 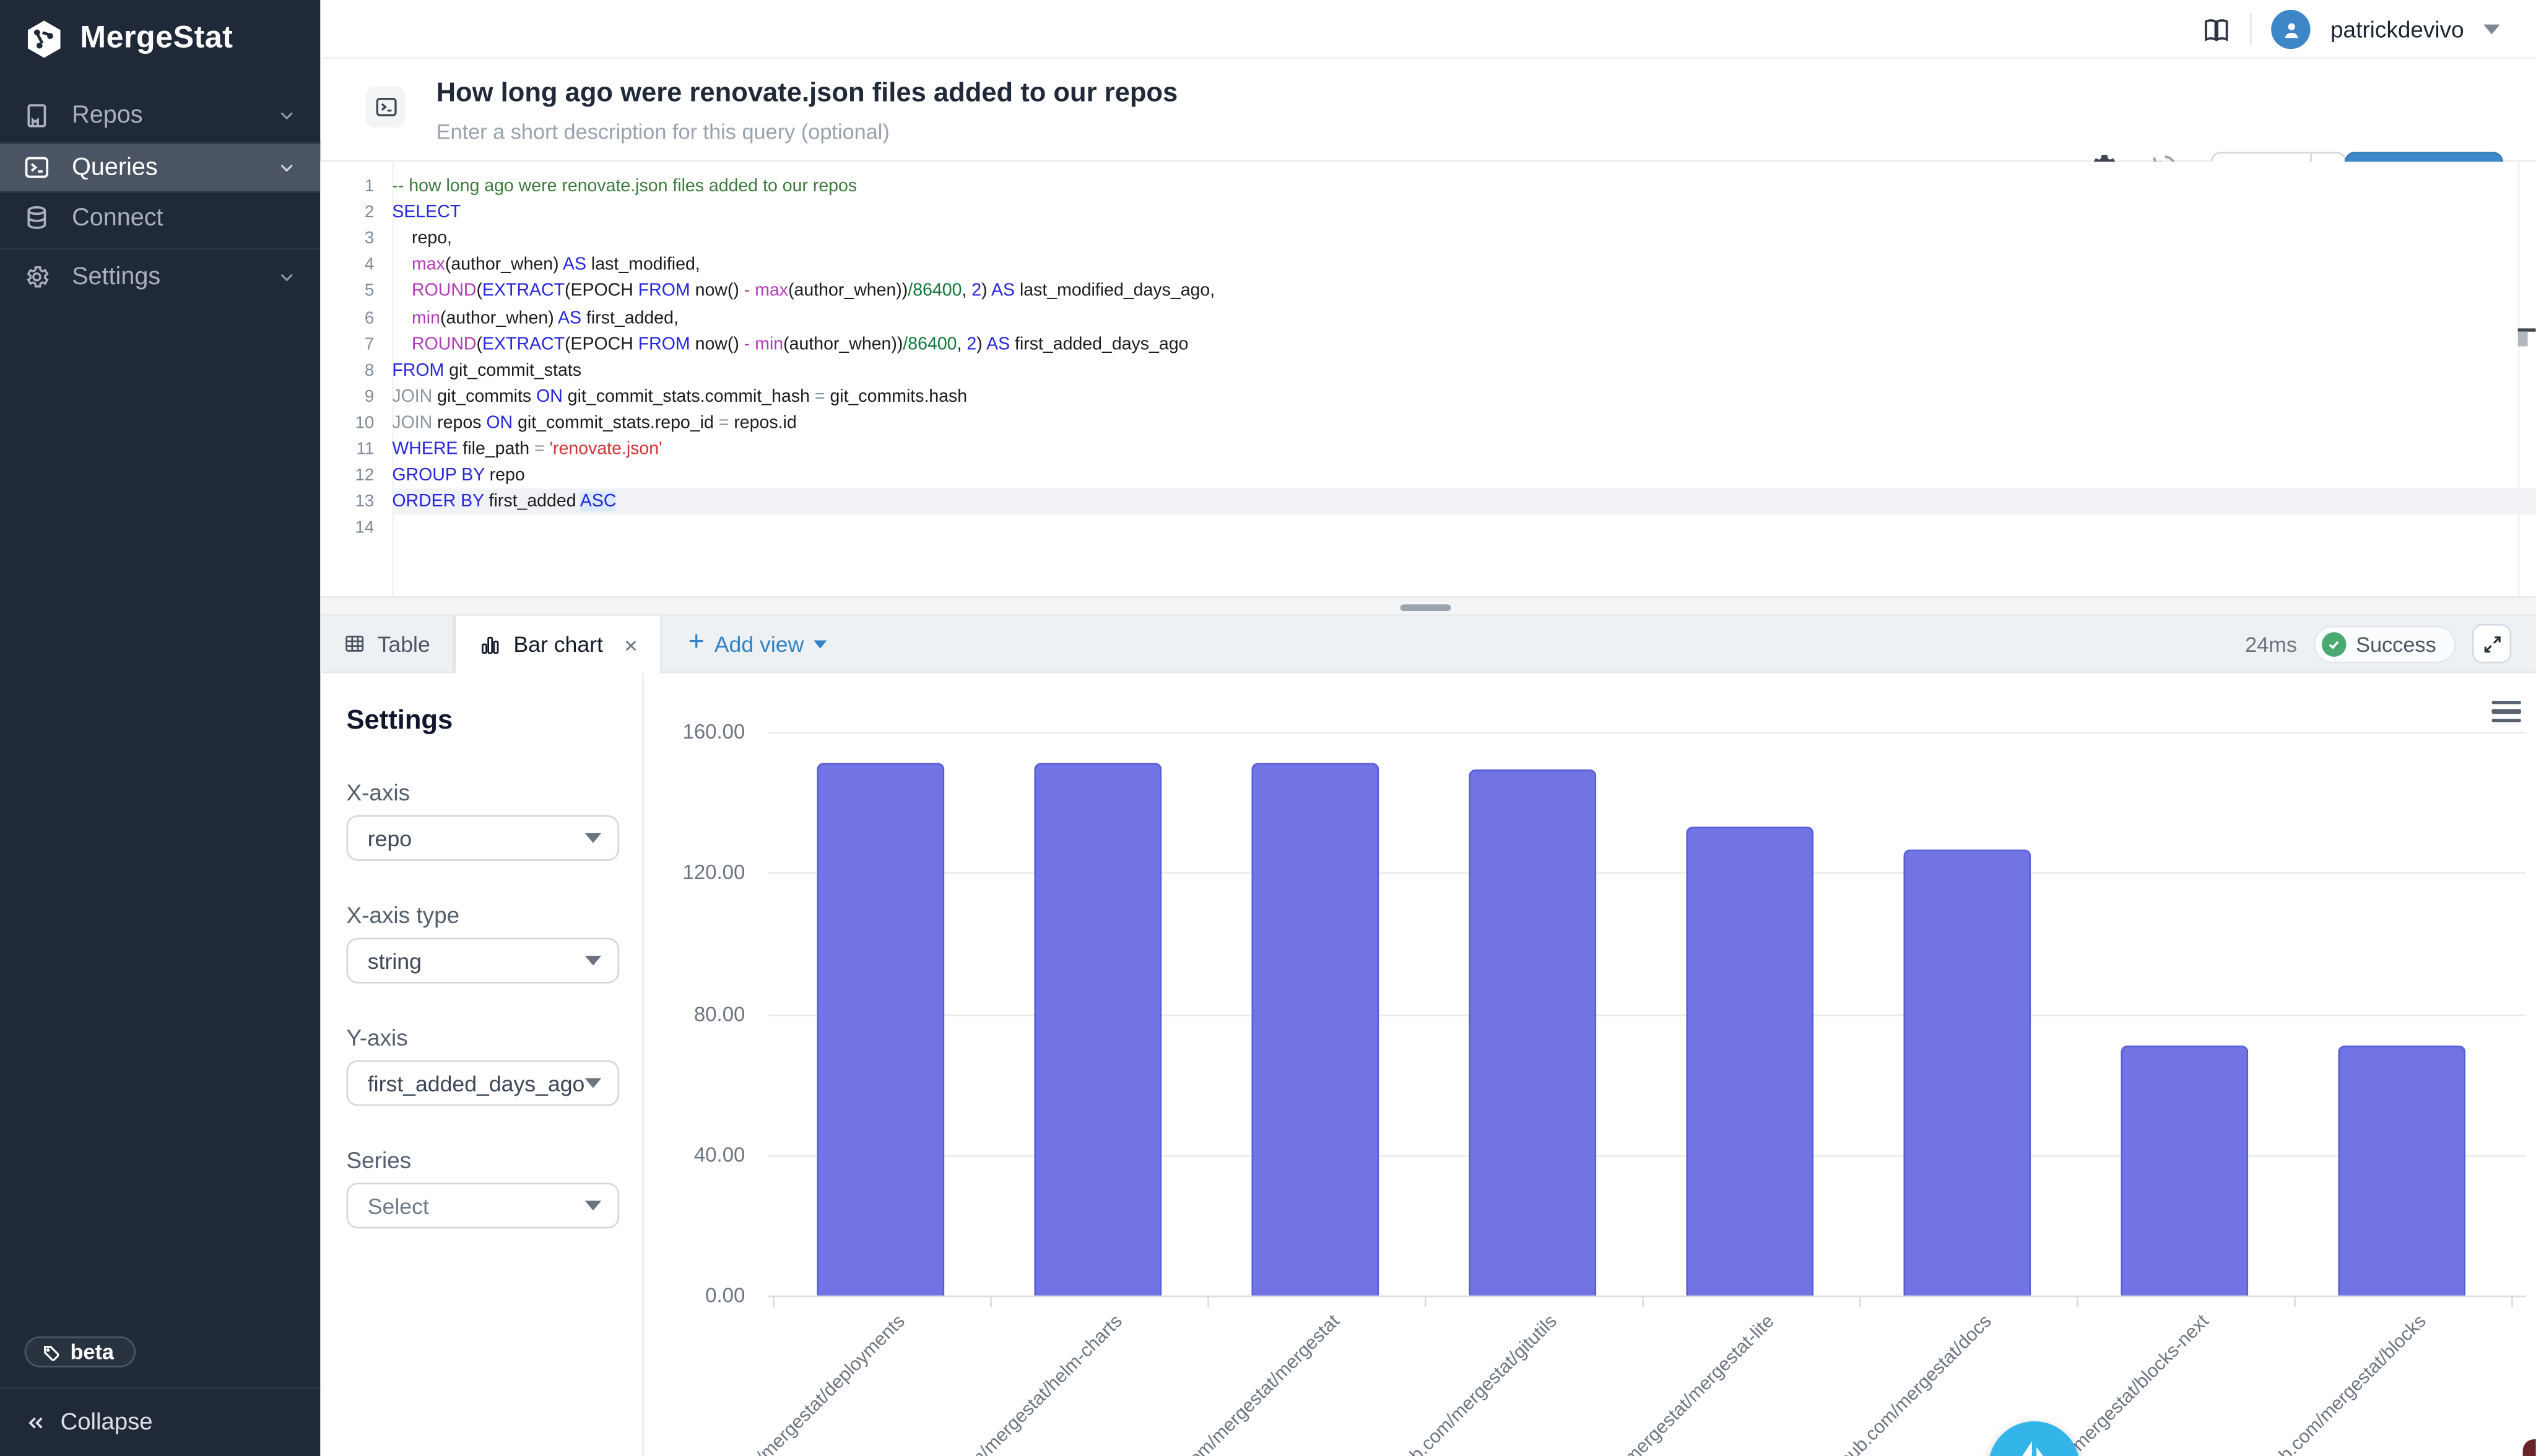 I want to click on select-y-axis: first_added_days_ago, so click(x=483, y=1083).